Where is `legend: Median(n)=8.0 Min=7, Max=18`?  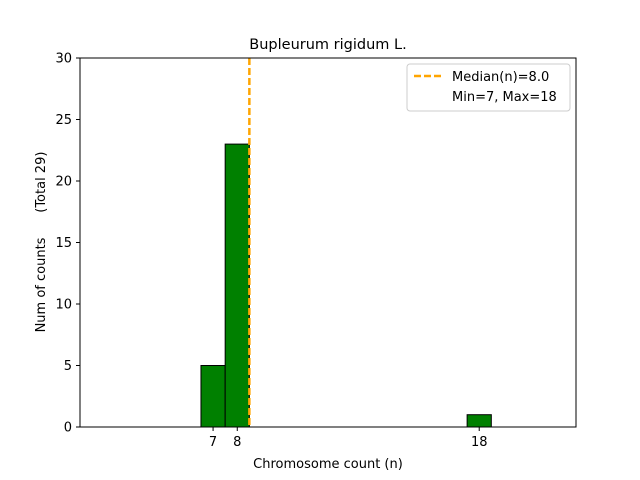 legend: Median(n)=8.0 Min=7, Max=18 is located at coordinates (488, 87).